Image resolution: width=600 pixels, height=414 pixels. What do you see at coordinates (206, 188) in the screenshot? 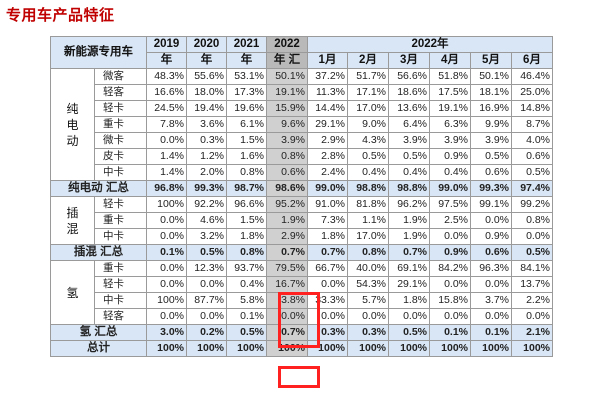
I see `value-cell: 99.3%` at bounding box center [206, 188].